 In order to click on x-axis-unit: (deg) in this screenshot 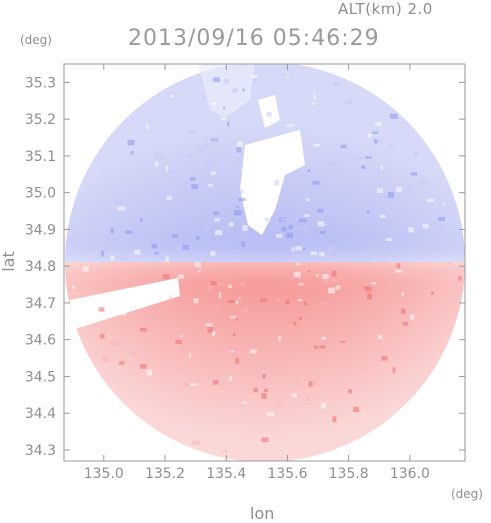, I will do `click(467, 494)`.